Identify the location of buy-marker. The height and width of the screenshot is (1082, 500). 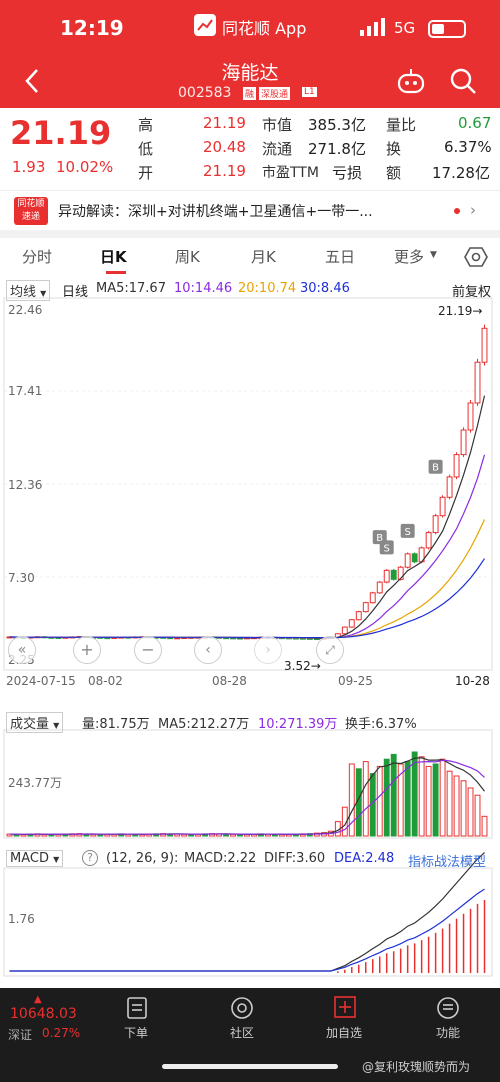
(435, 466).